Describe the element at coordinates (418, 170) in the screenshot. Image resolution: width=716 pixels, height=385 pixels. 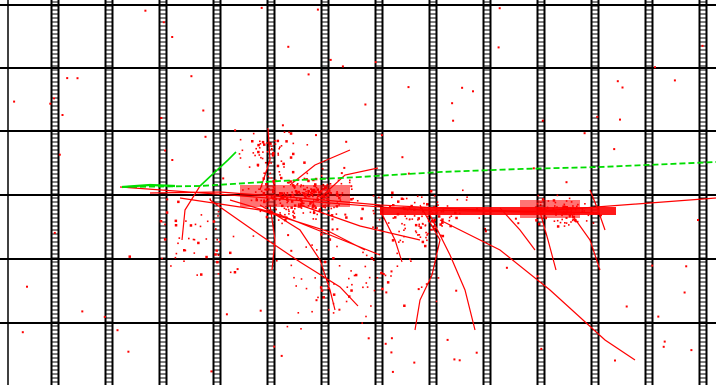
I see `beam-track-group` at that location.